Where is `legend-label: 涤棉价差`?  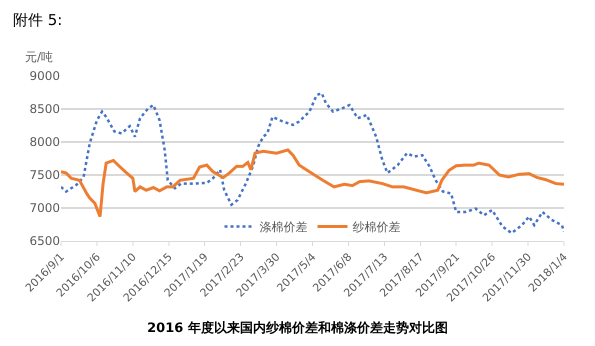
legend-label: 涤棉价差 is located at coordinates (284, 227).